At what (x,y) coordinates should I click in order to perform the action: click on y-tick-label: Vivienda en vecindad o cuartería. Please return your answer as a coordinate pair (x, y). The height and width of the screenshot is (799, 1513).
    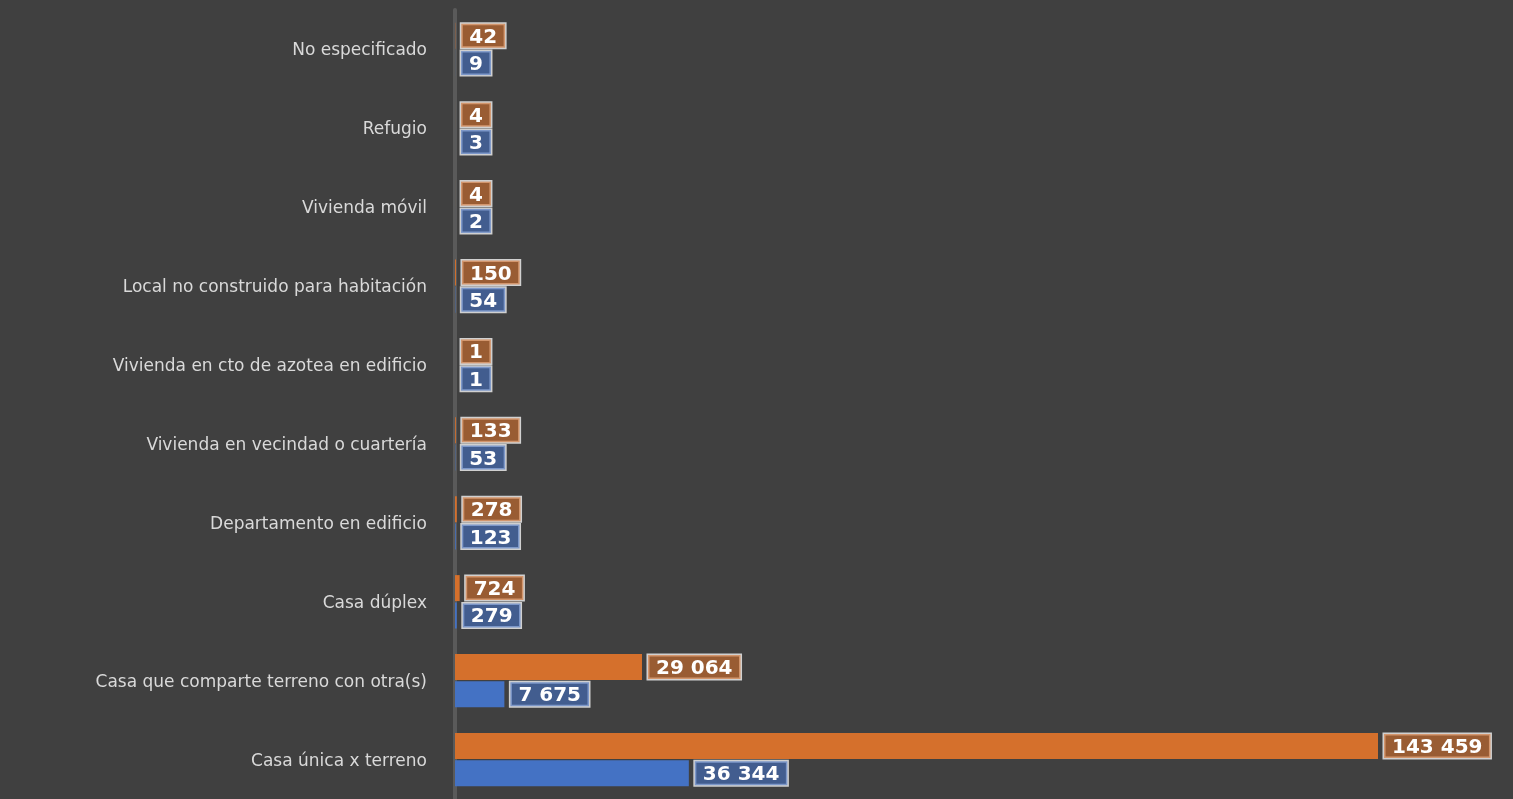
    Looking at the image, I should click on (286, 443).